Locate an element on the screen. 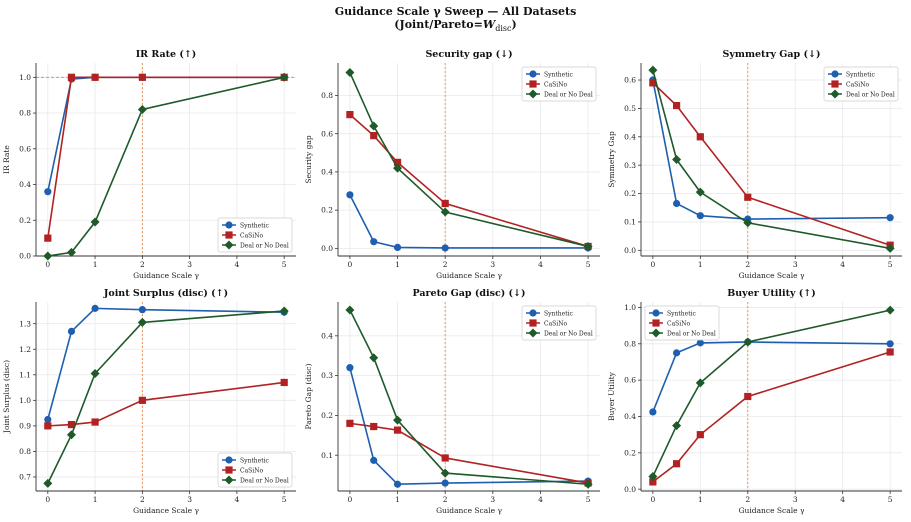 This screenshot has height=522, width=911. x-tick-label: 5 is located at coordinates (588, 499).